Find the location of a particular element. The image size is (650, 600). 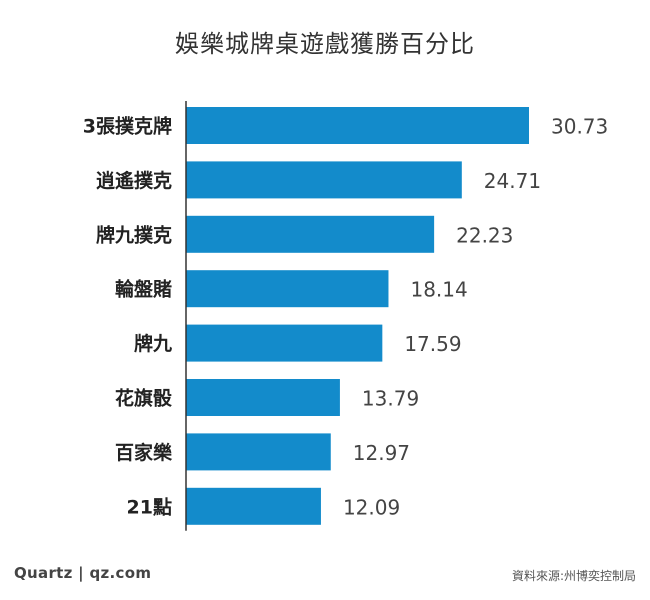

category-label: 逍遙撲克 is located at coordinates (134, 180).